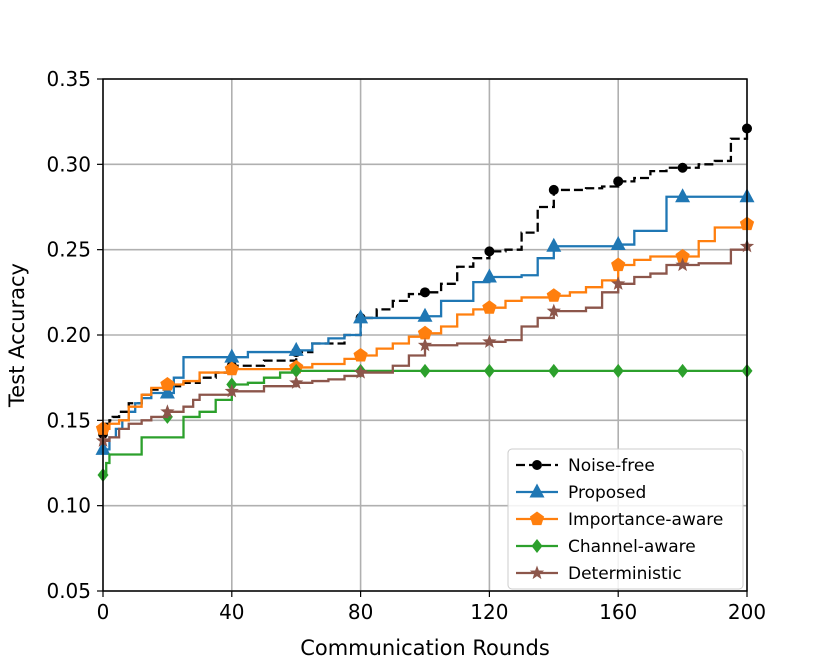 The image size is (830, 664). I want to click on legend-marker-proposed, so click(537, 490).